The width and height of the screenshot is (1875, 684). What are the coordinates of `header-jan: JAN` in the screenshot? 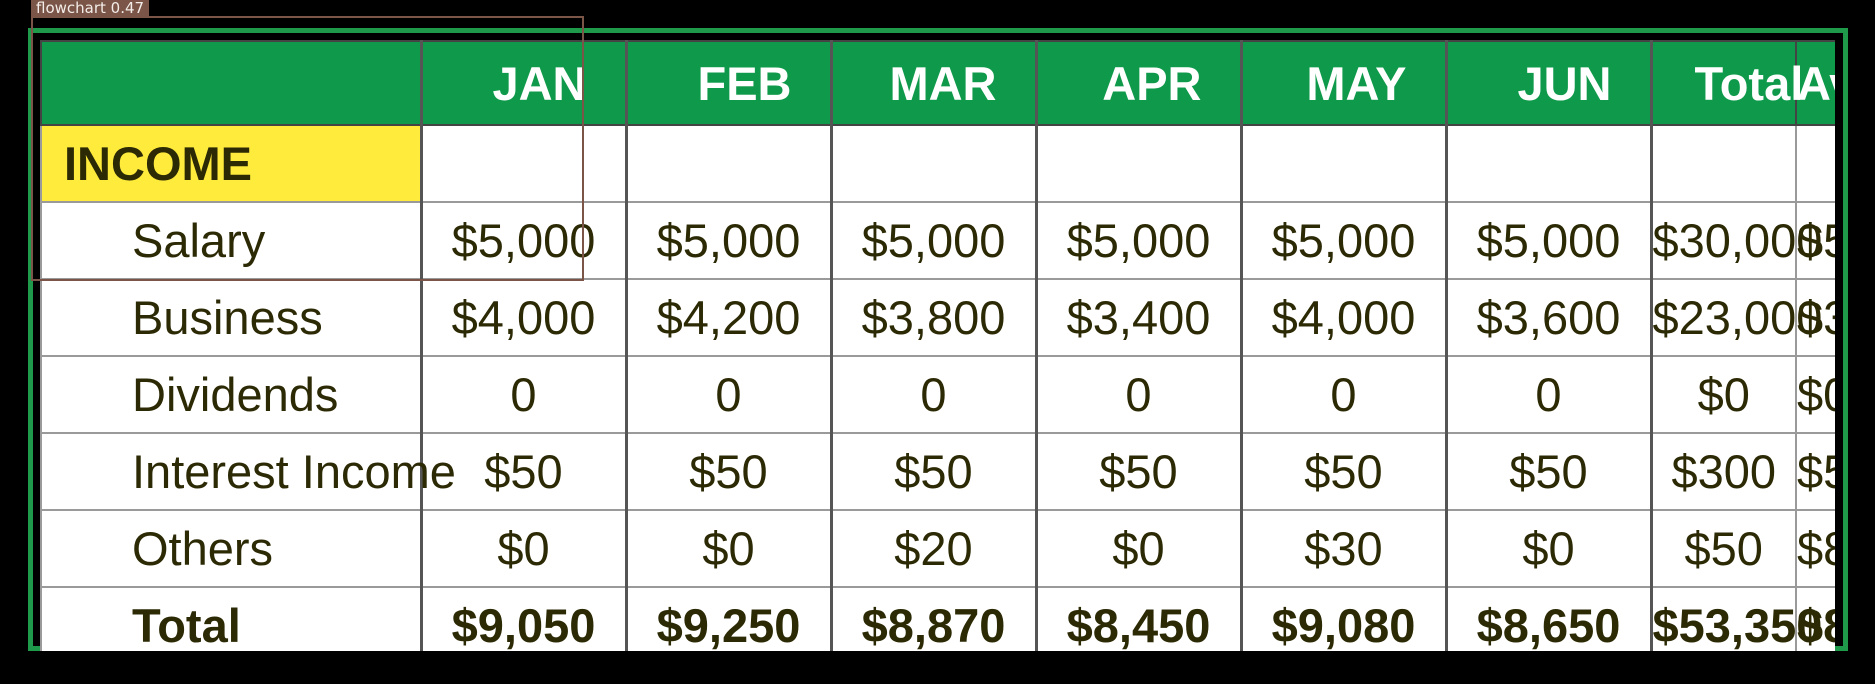 It's located at (523, 83).